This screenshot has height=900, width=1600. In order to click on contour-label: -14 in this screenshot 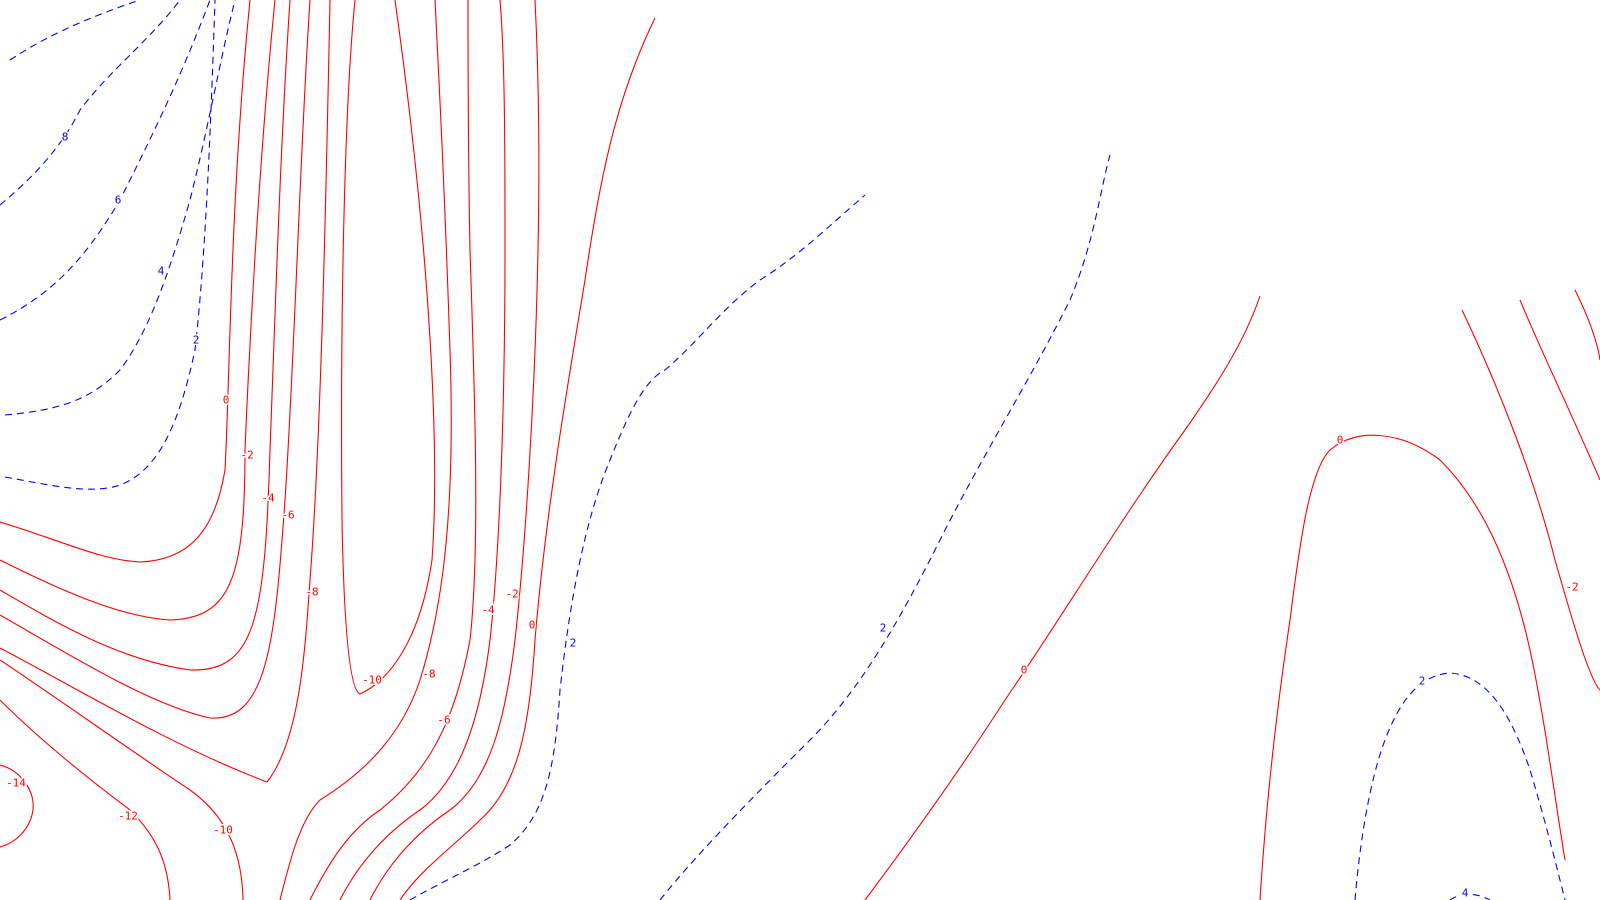, I will do `click(16, 783)`.